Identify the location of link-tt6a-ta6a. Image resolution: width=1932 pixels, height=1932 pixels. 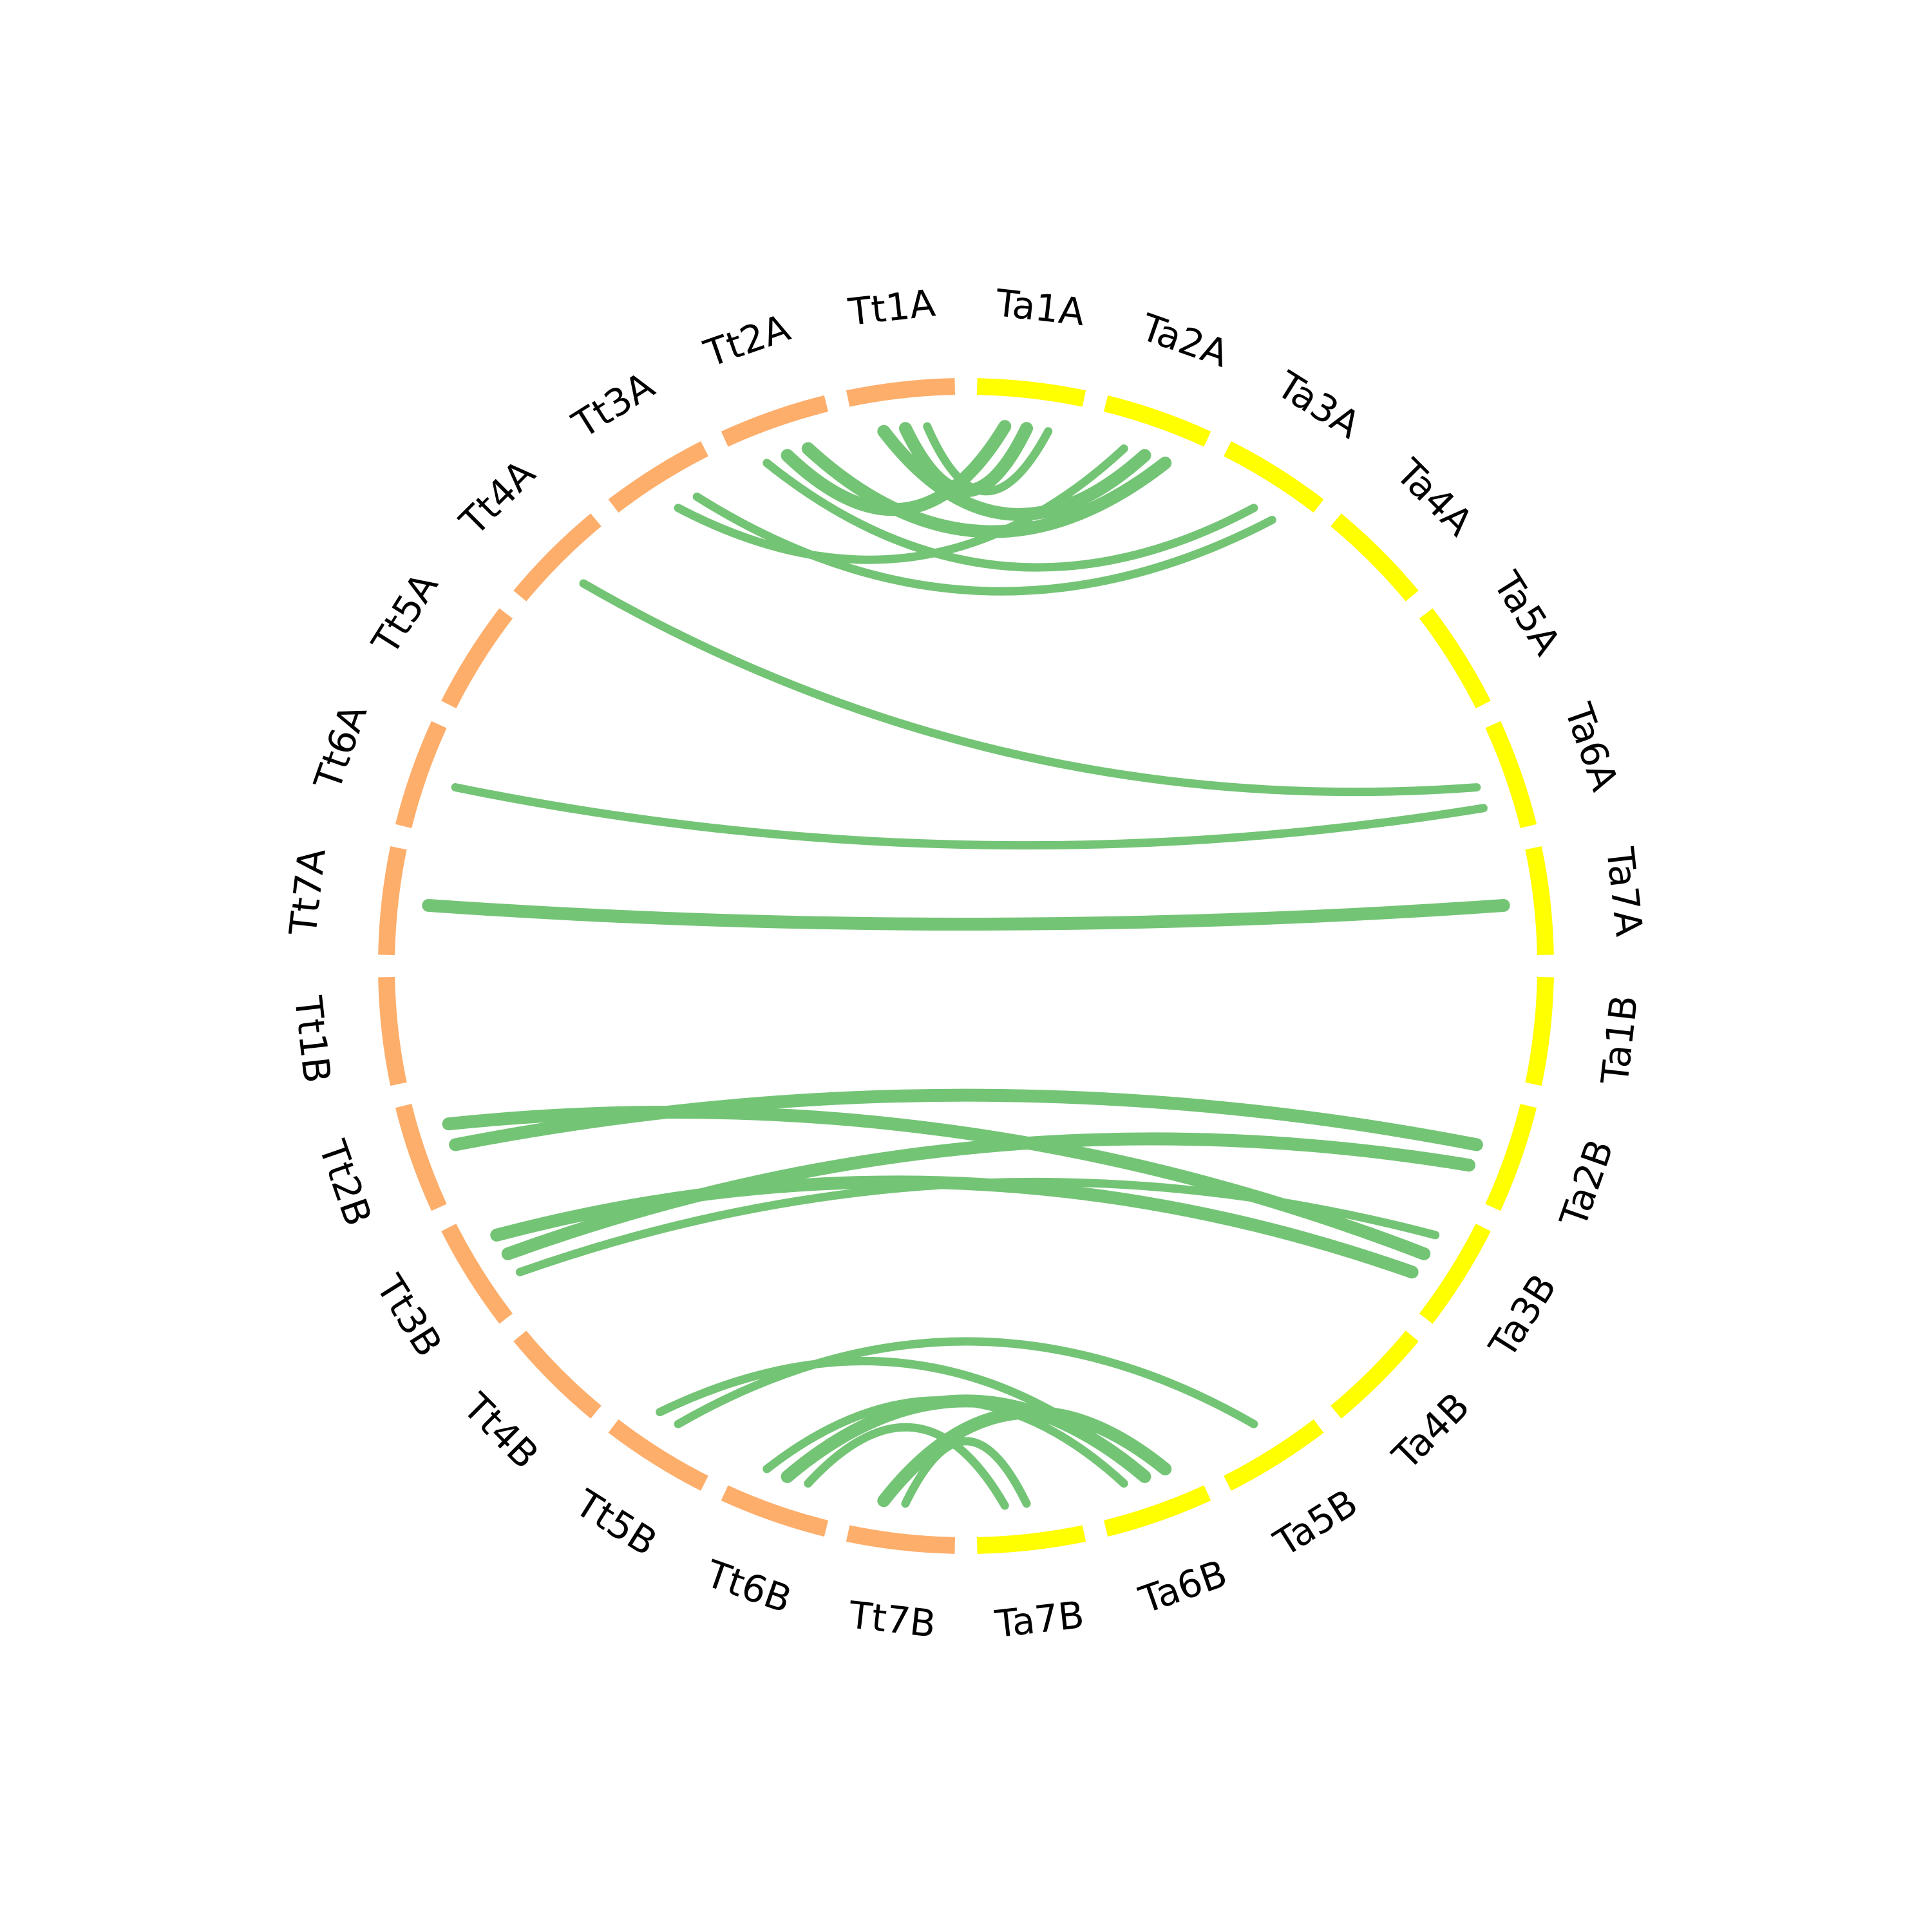
(970, 816).